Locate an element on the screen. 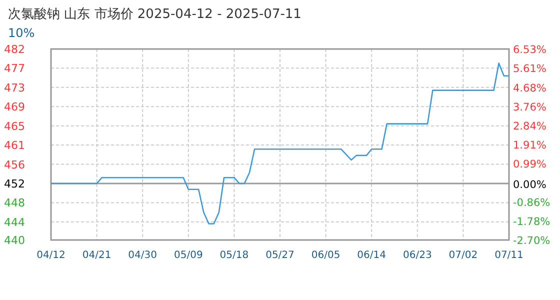 The width and height of the screenshot is (560, 300). x-tick-label: 04/12 is located at coordinates (51, 255).